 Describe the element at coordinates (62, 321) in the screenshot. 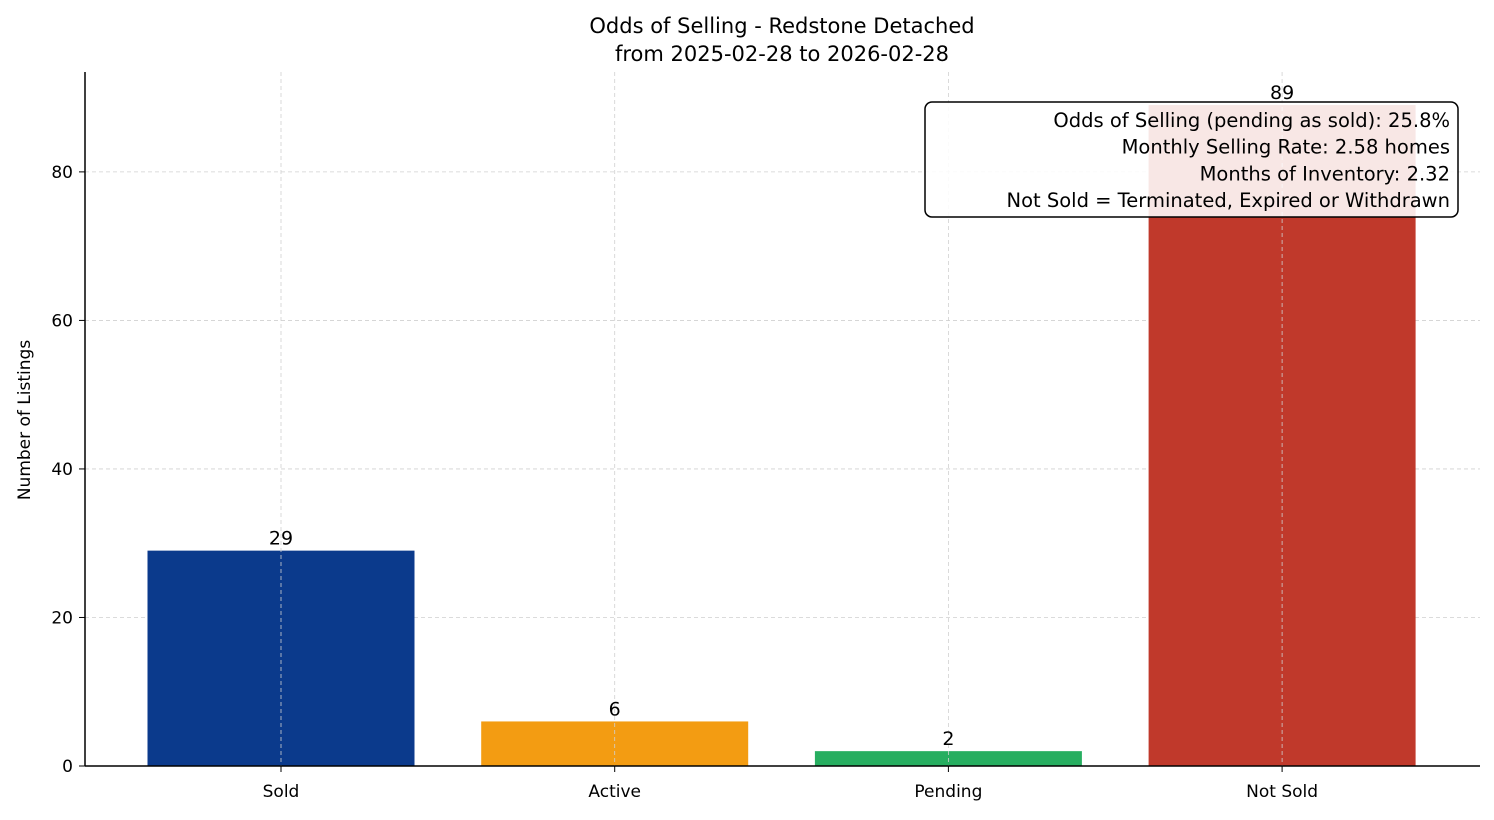

I see `y-tick-label: 60` at that location.